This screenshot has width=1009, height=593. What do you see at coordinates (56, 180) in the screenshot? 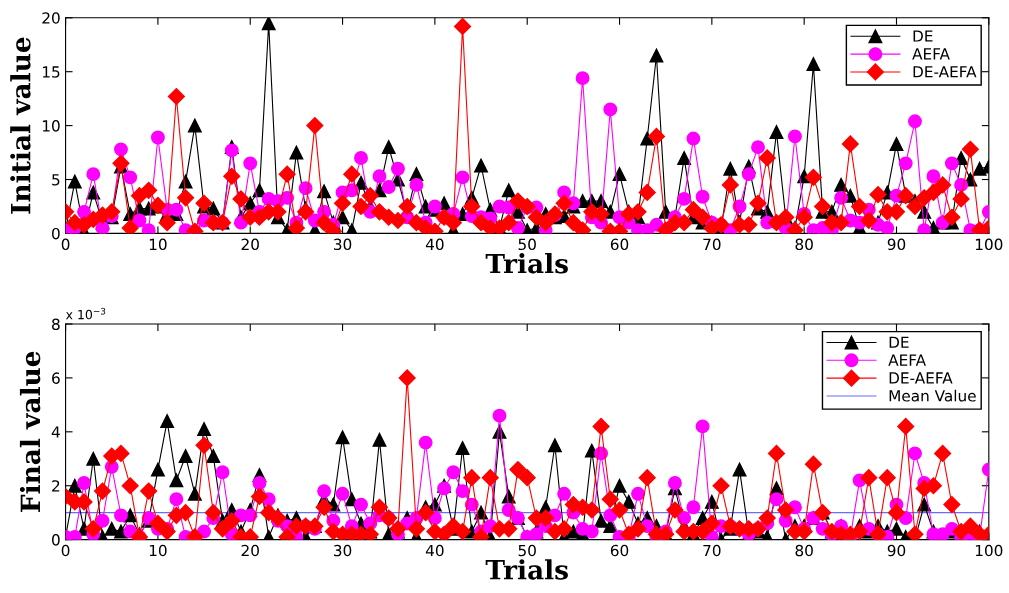
I see `y-tick-label: 5` at bounding box center [56, 180].